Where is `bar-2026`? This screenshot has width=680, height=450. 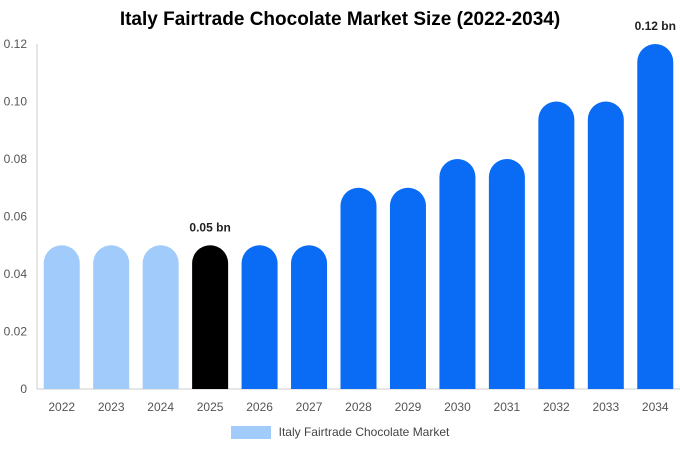 bar-2026 is located at coordinates (259, 317).